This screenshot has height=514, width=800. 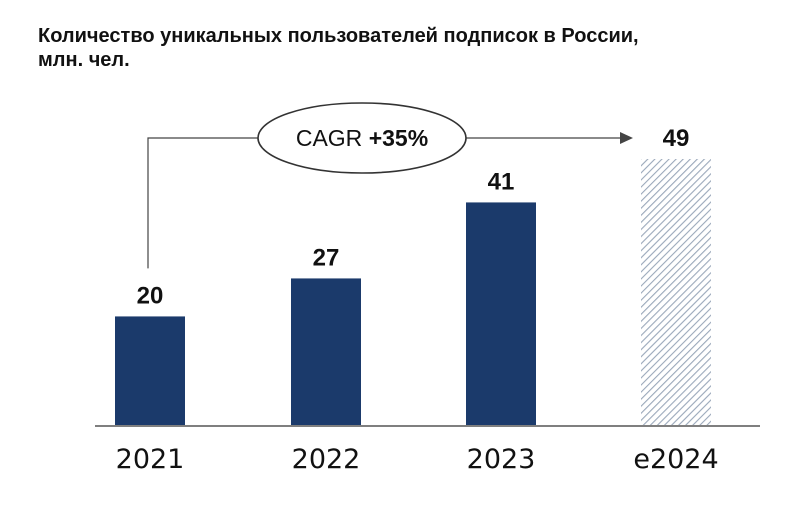 I want to click on category-label-2021: 2021, so click(x=150, y=459).